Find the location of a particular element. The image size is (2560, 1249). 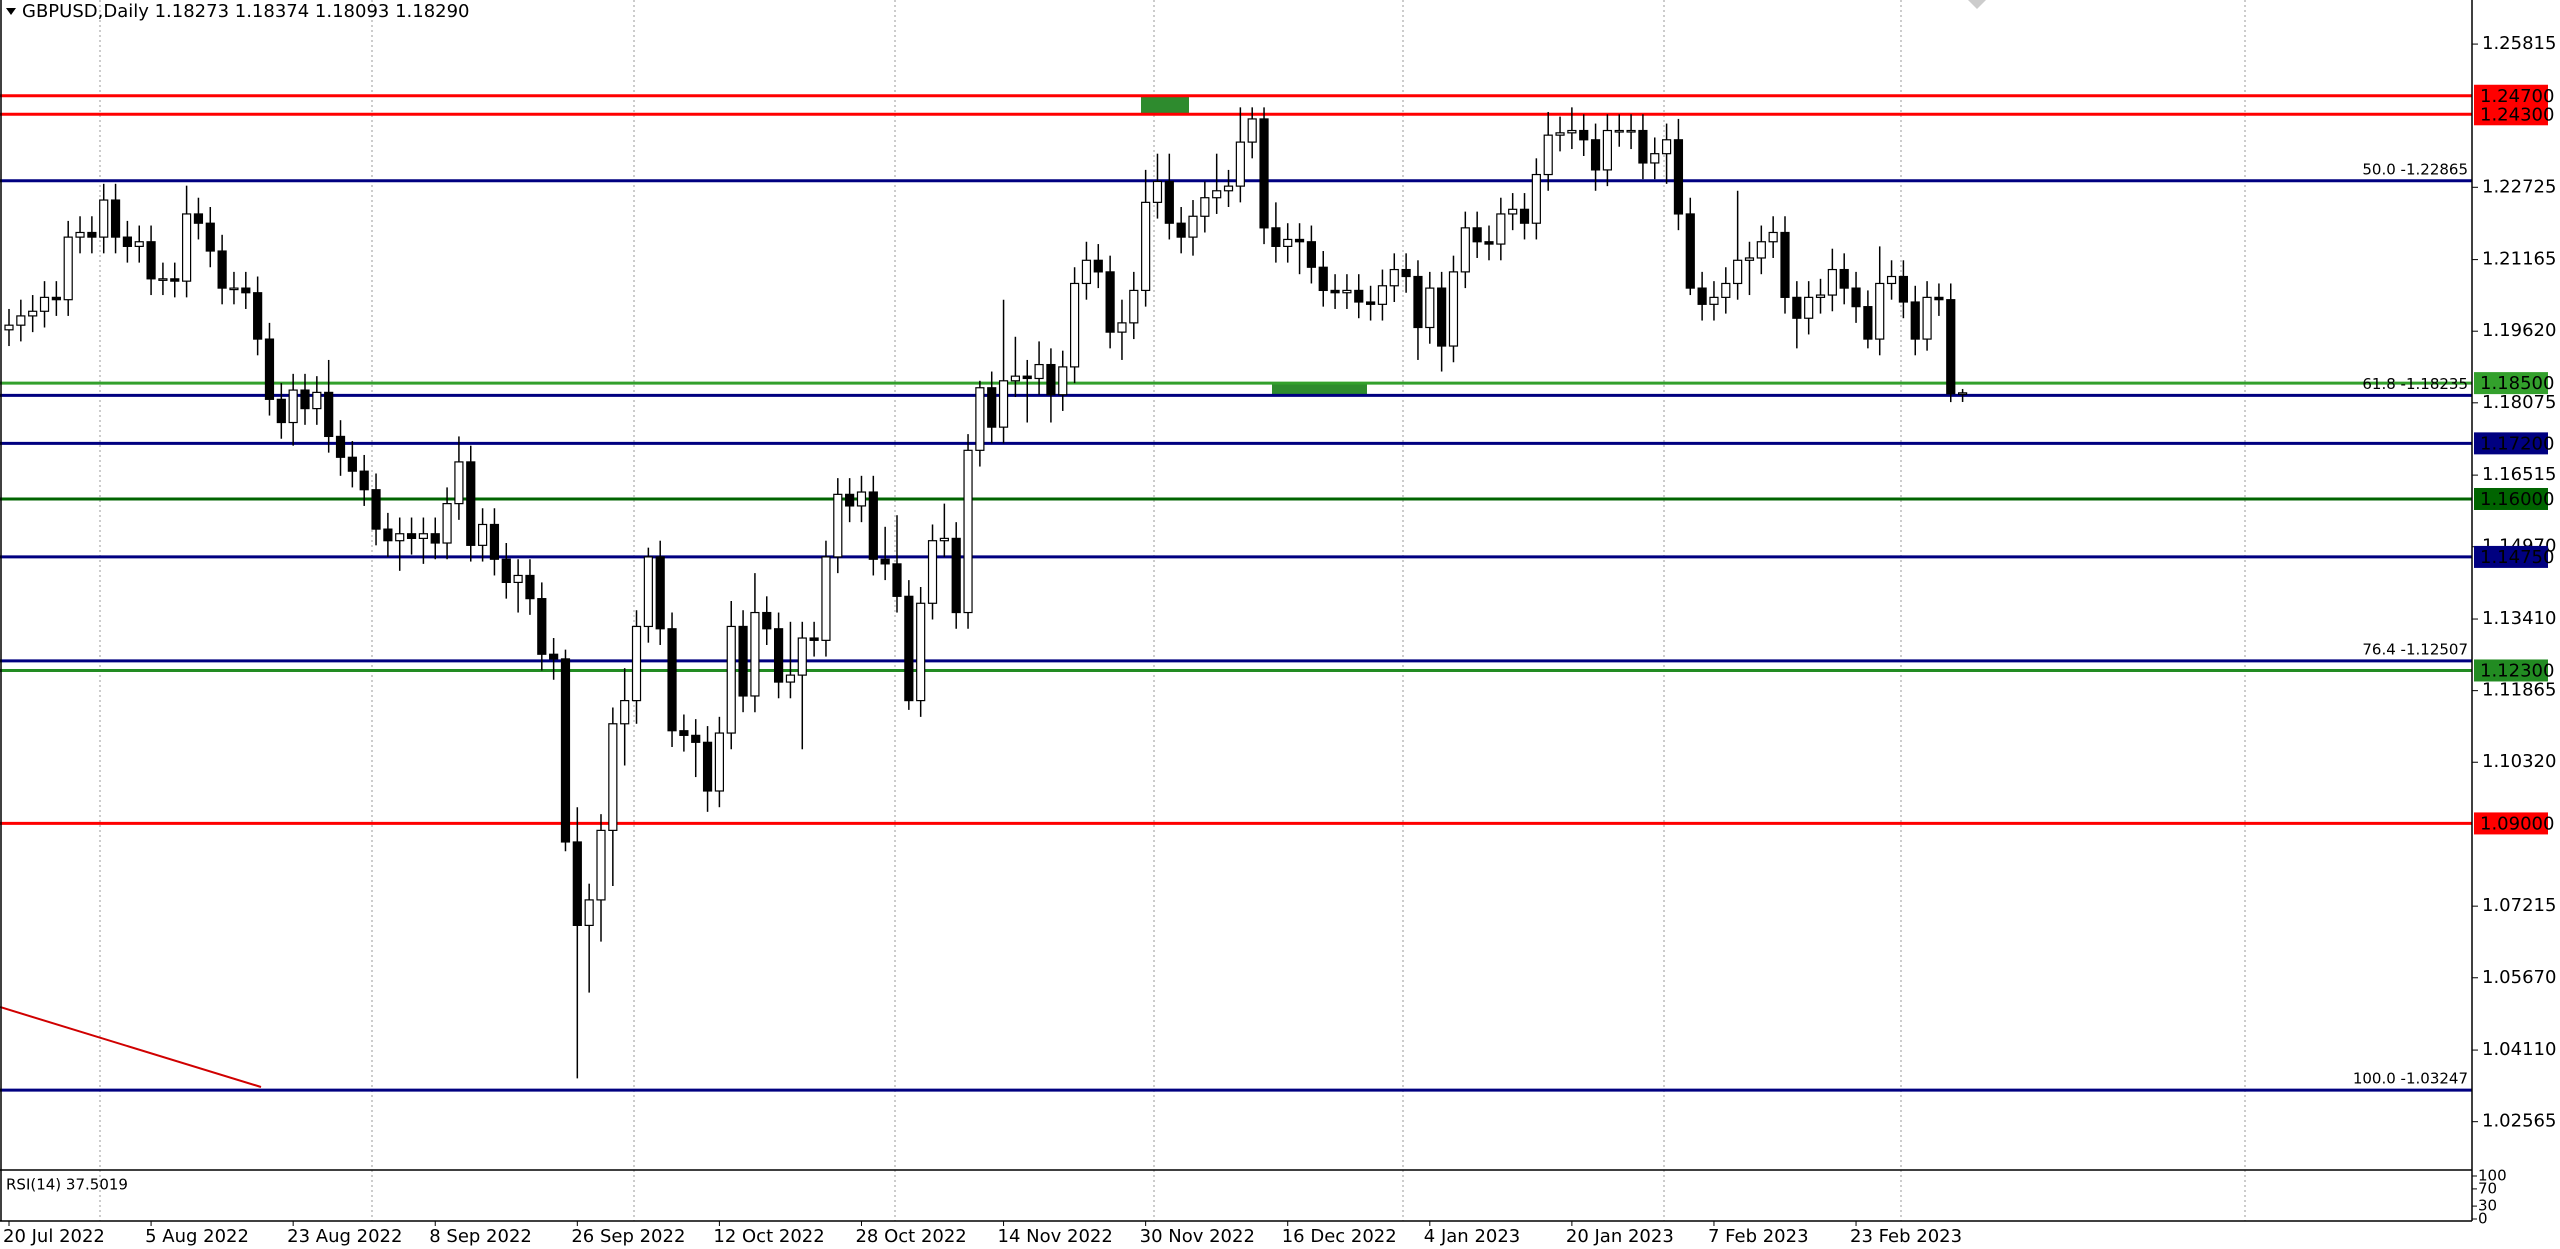

price-label: 1.16000 is located at coordinates (2517, 499).